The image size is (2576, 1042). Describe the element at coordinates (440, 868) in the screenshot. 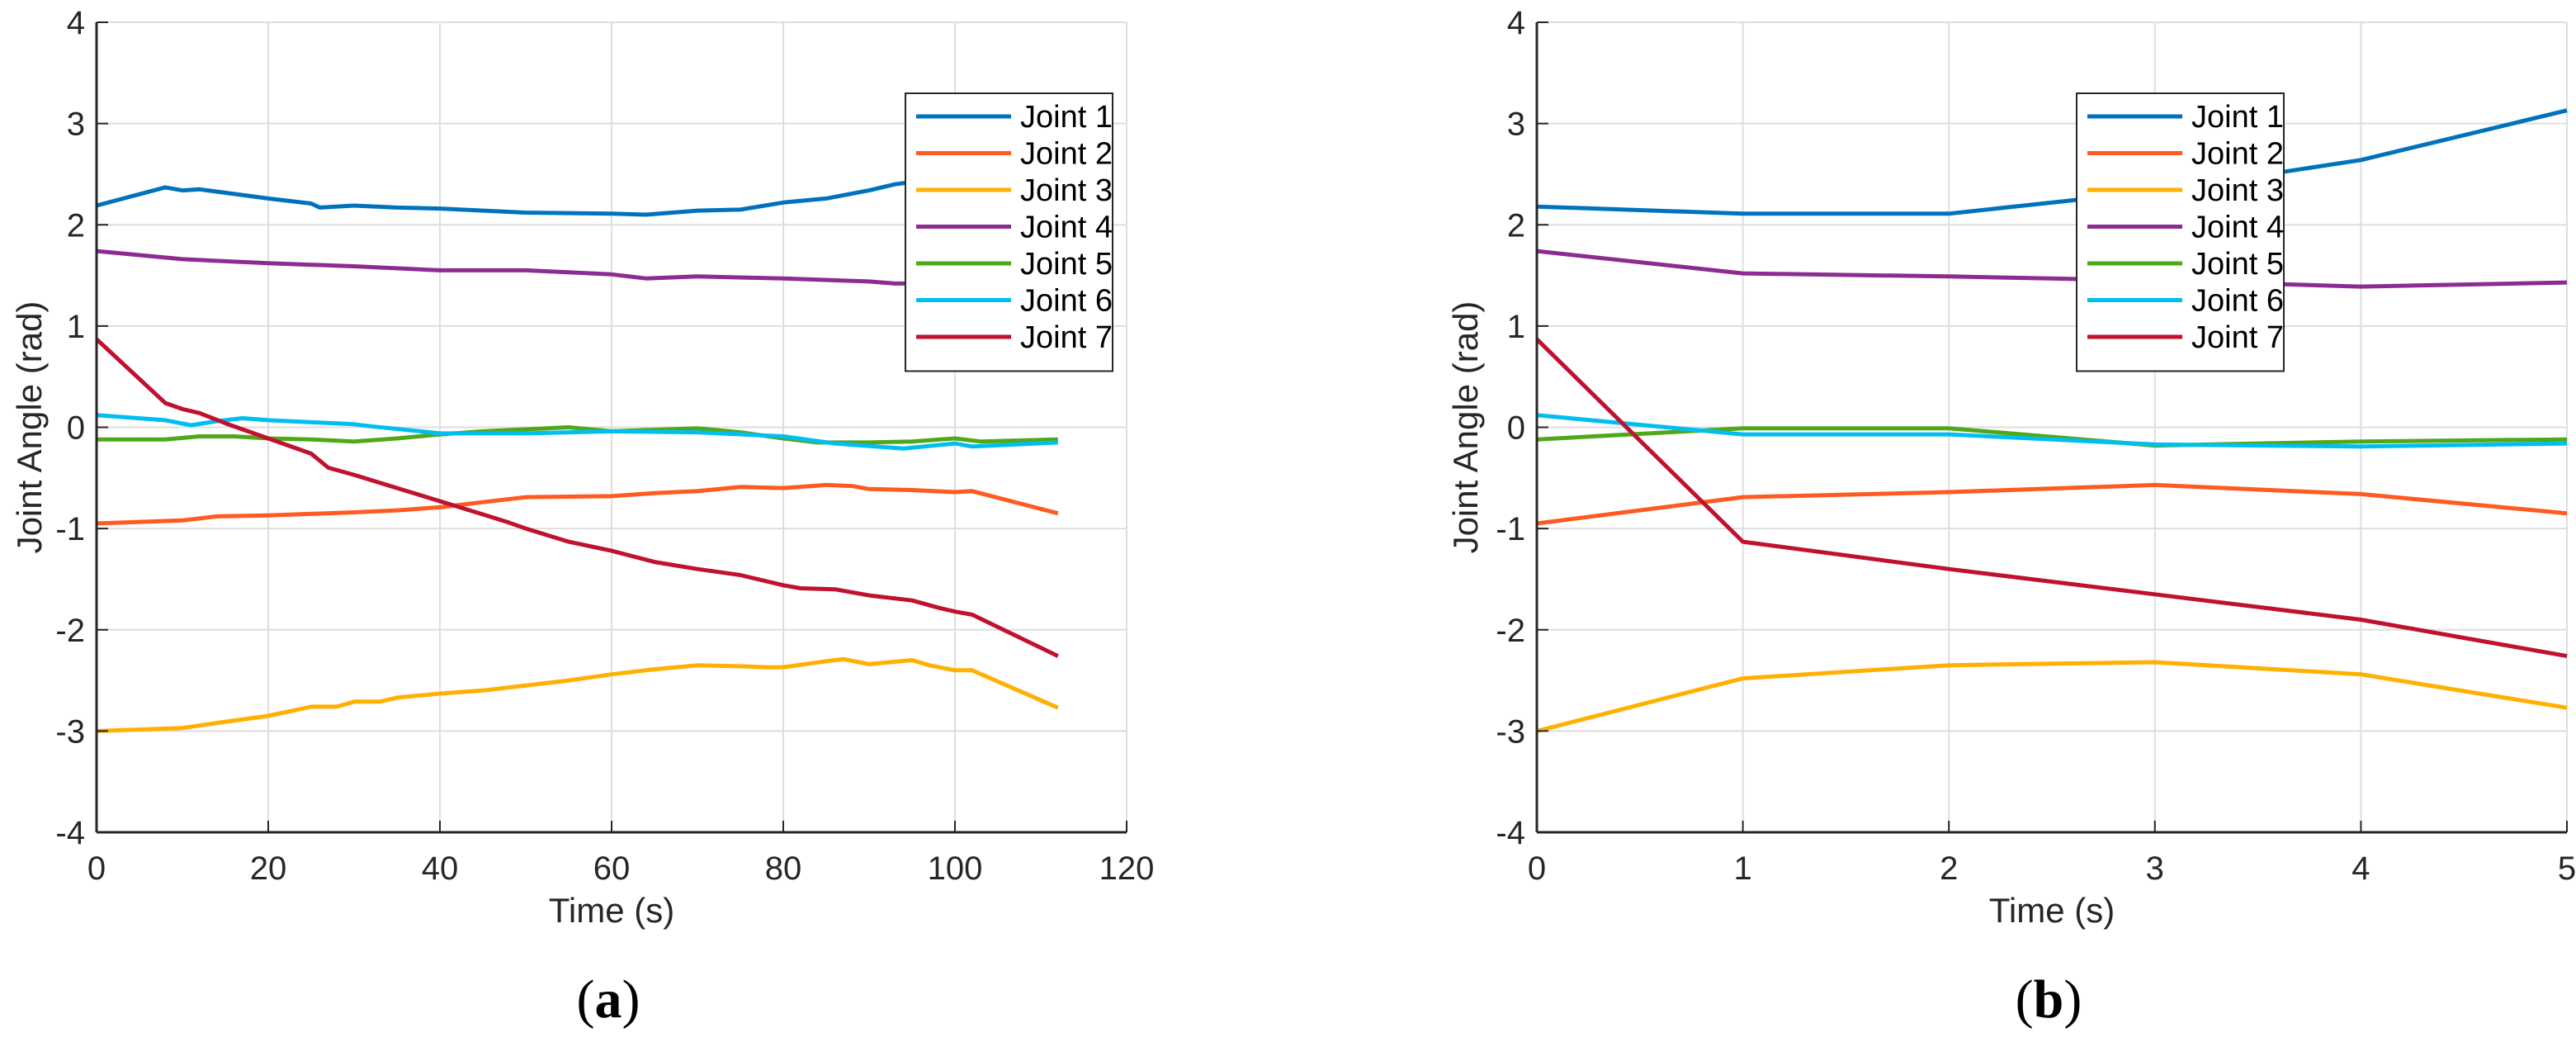

I see `x-tick-label: 40` at that location.